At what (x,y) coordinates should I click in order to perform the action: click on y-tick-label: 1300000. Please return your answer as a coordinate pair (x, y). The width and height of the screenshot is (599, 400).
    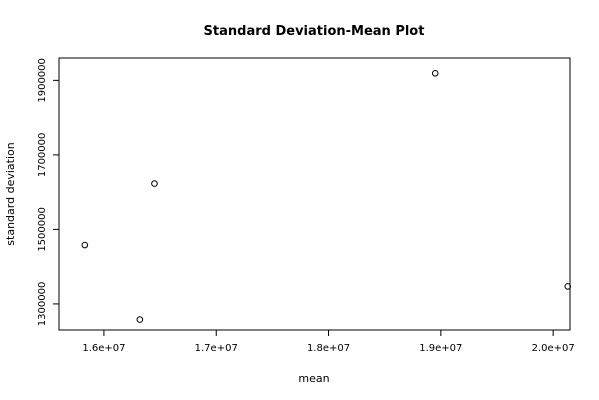
    Looking at the image, I should click on (42, 304).